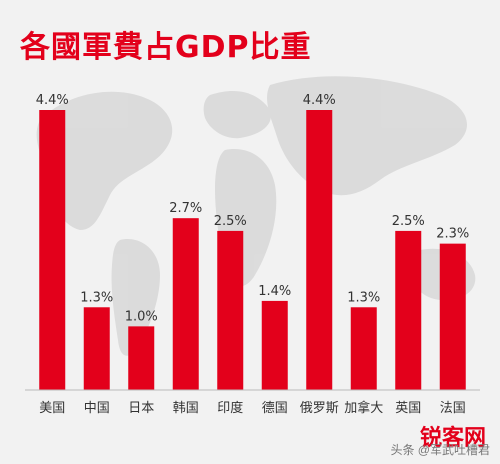  I want to click on category-label-0: 美国, so click(52, 408).